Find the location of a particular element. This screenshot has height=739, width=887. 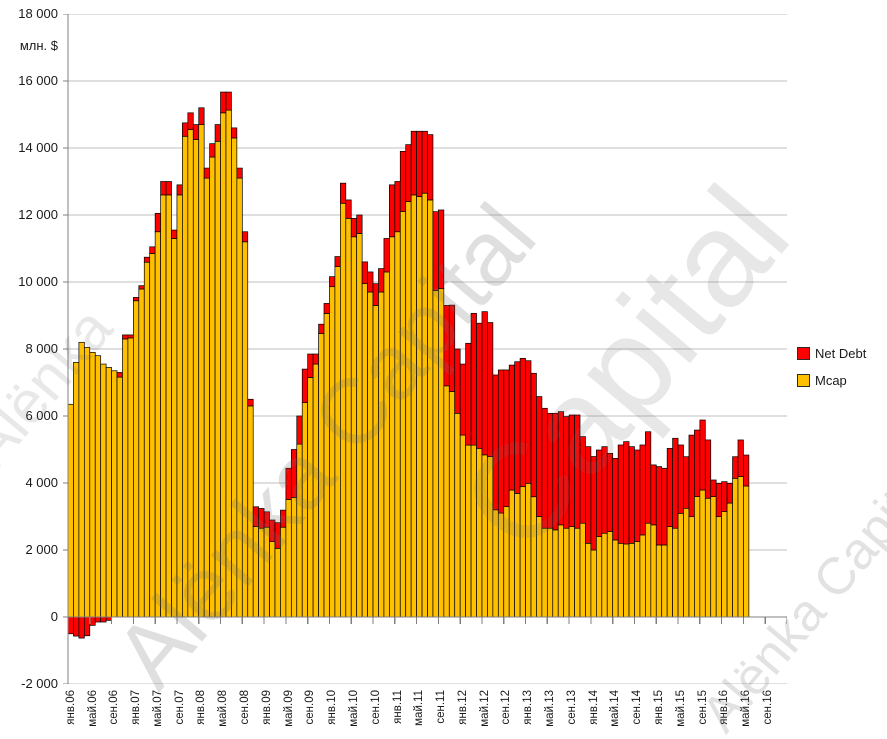

x-axis-tick-label: янв.12 is located at coordinates (462, 707).